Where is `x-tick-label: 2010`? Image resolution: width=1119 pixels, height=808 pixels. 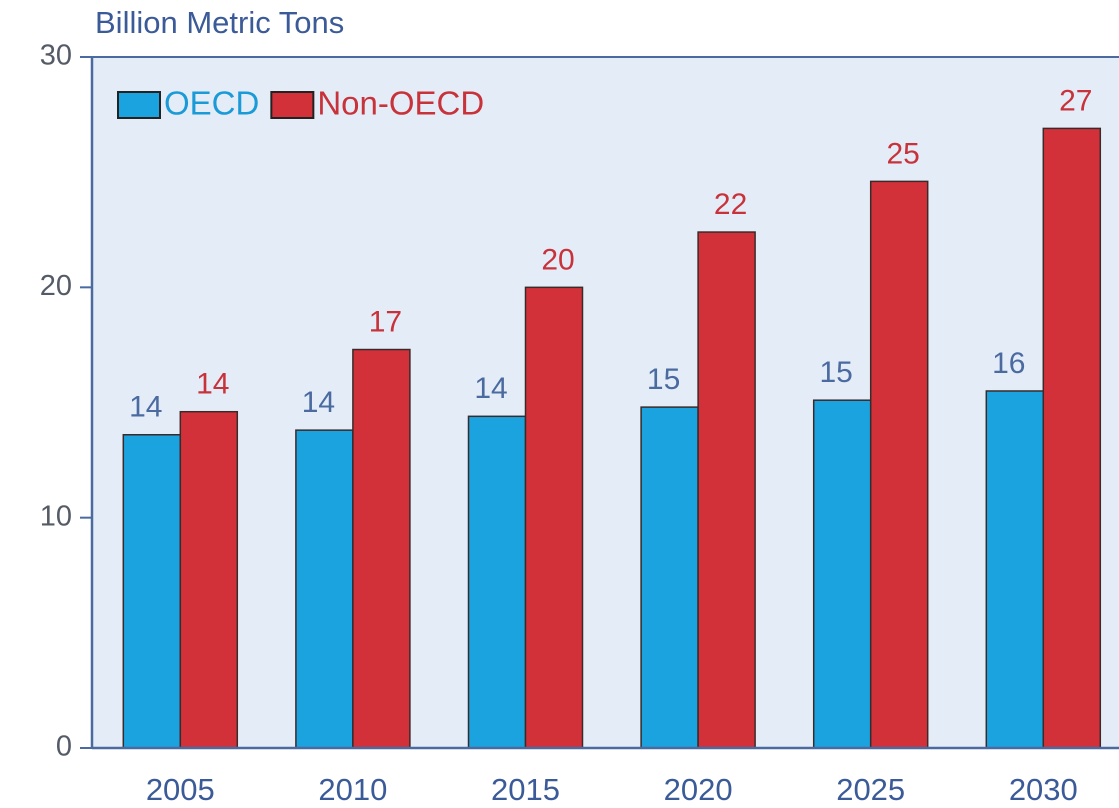 x-tick-label: 2010 is located at coordinates (352, 789).